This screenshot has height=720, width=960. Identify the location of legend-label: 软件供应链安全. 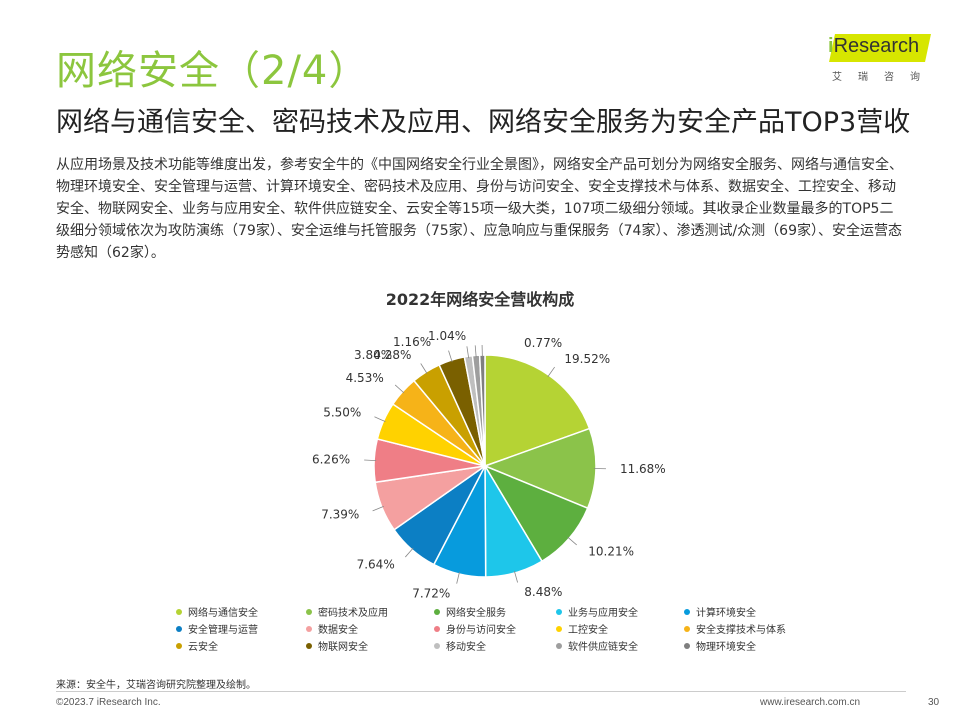
(603, 647).